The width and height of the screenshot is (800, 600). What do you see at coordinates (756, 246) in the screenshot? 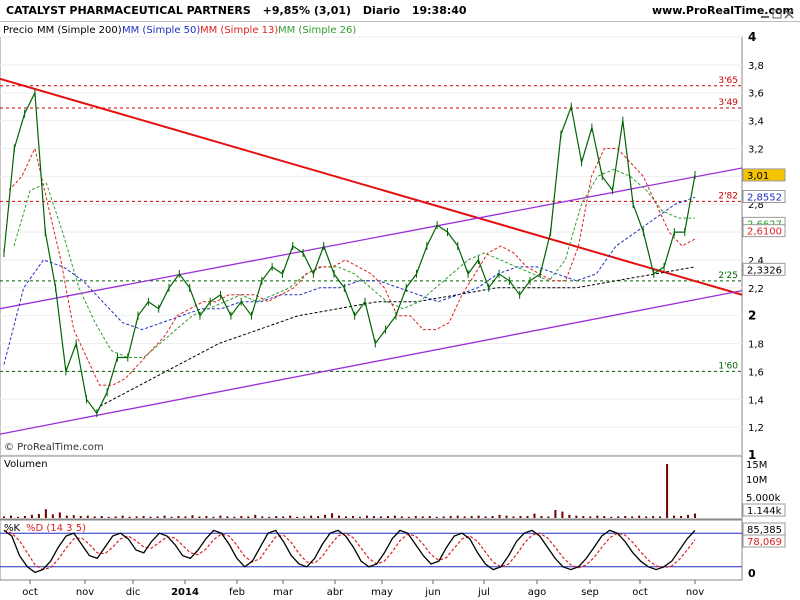
I see `price-y-axis: 11,21,41,61,822,22,42,62,833,23,43,63,84` at bounding box center [756, 246].